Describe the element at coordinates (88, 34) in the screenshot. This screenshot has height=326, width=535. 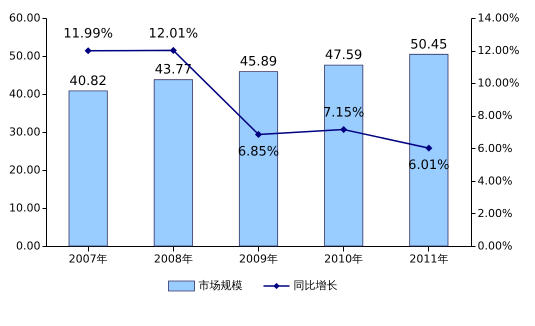
I see `data-label: 11.99%` at that location.